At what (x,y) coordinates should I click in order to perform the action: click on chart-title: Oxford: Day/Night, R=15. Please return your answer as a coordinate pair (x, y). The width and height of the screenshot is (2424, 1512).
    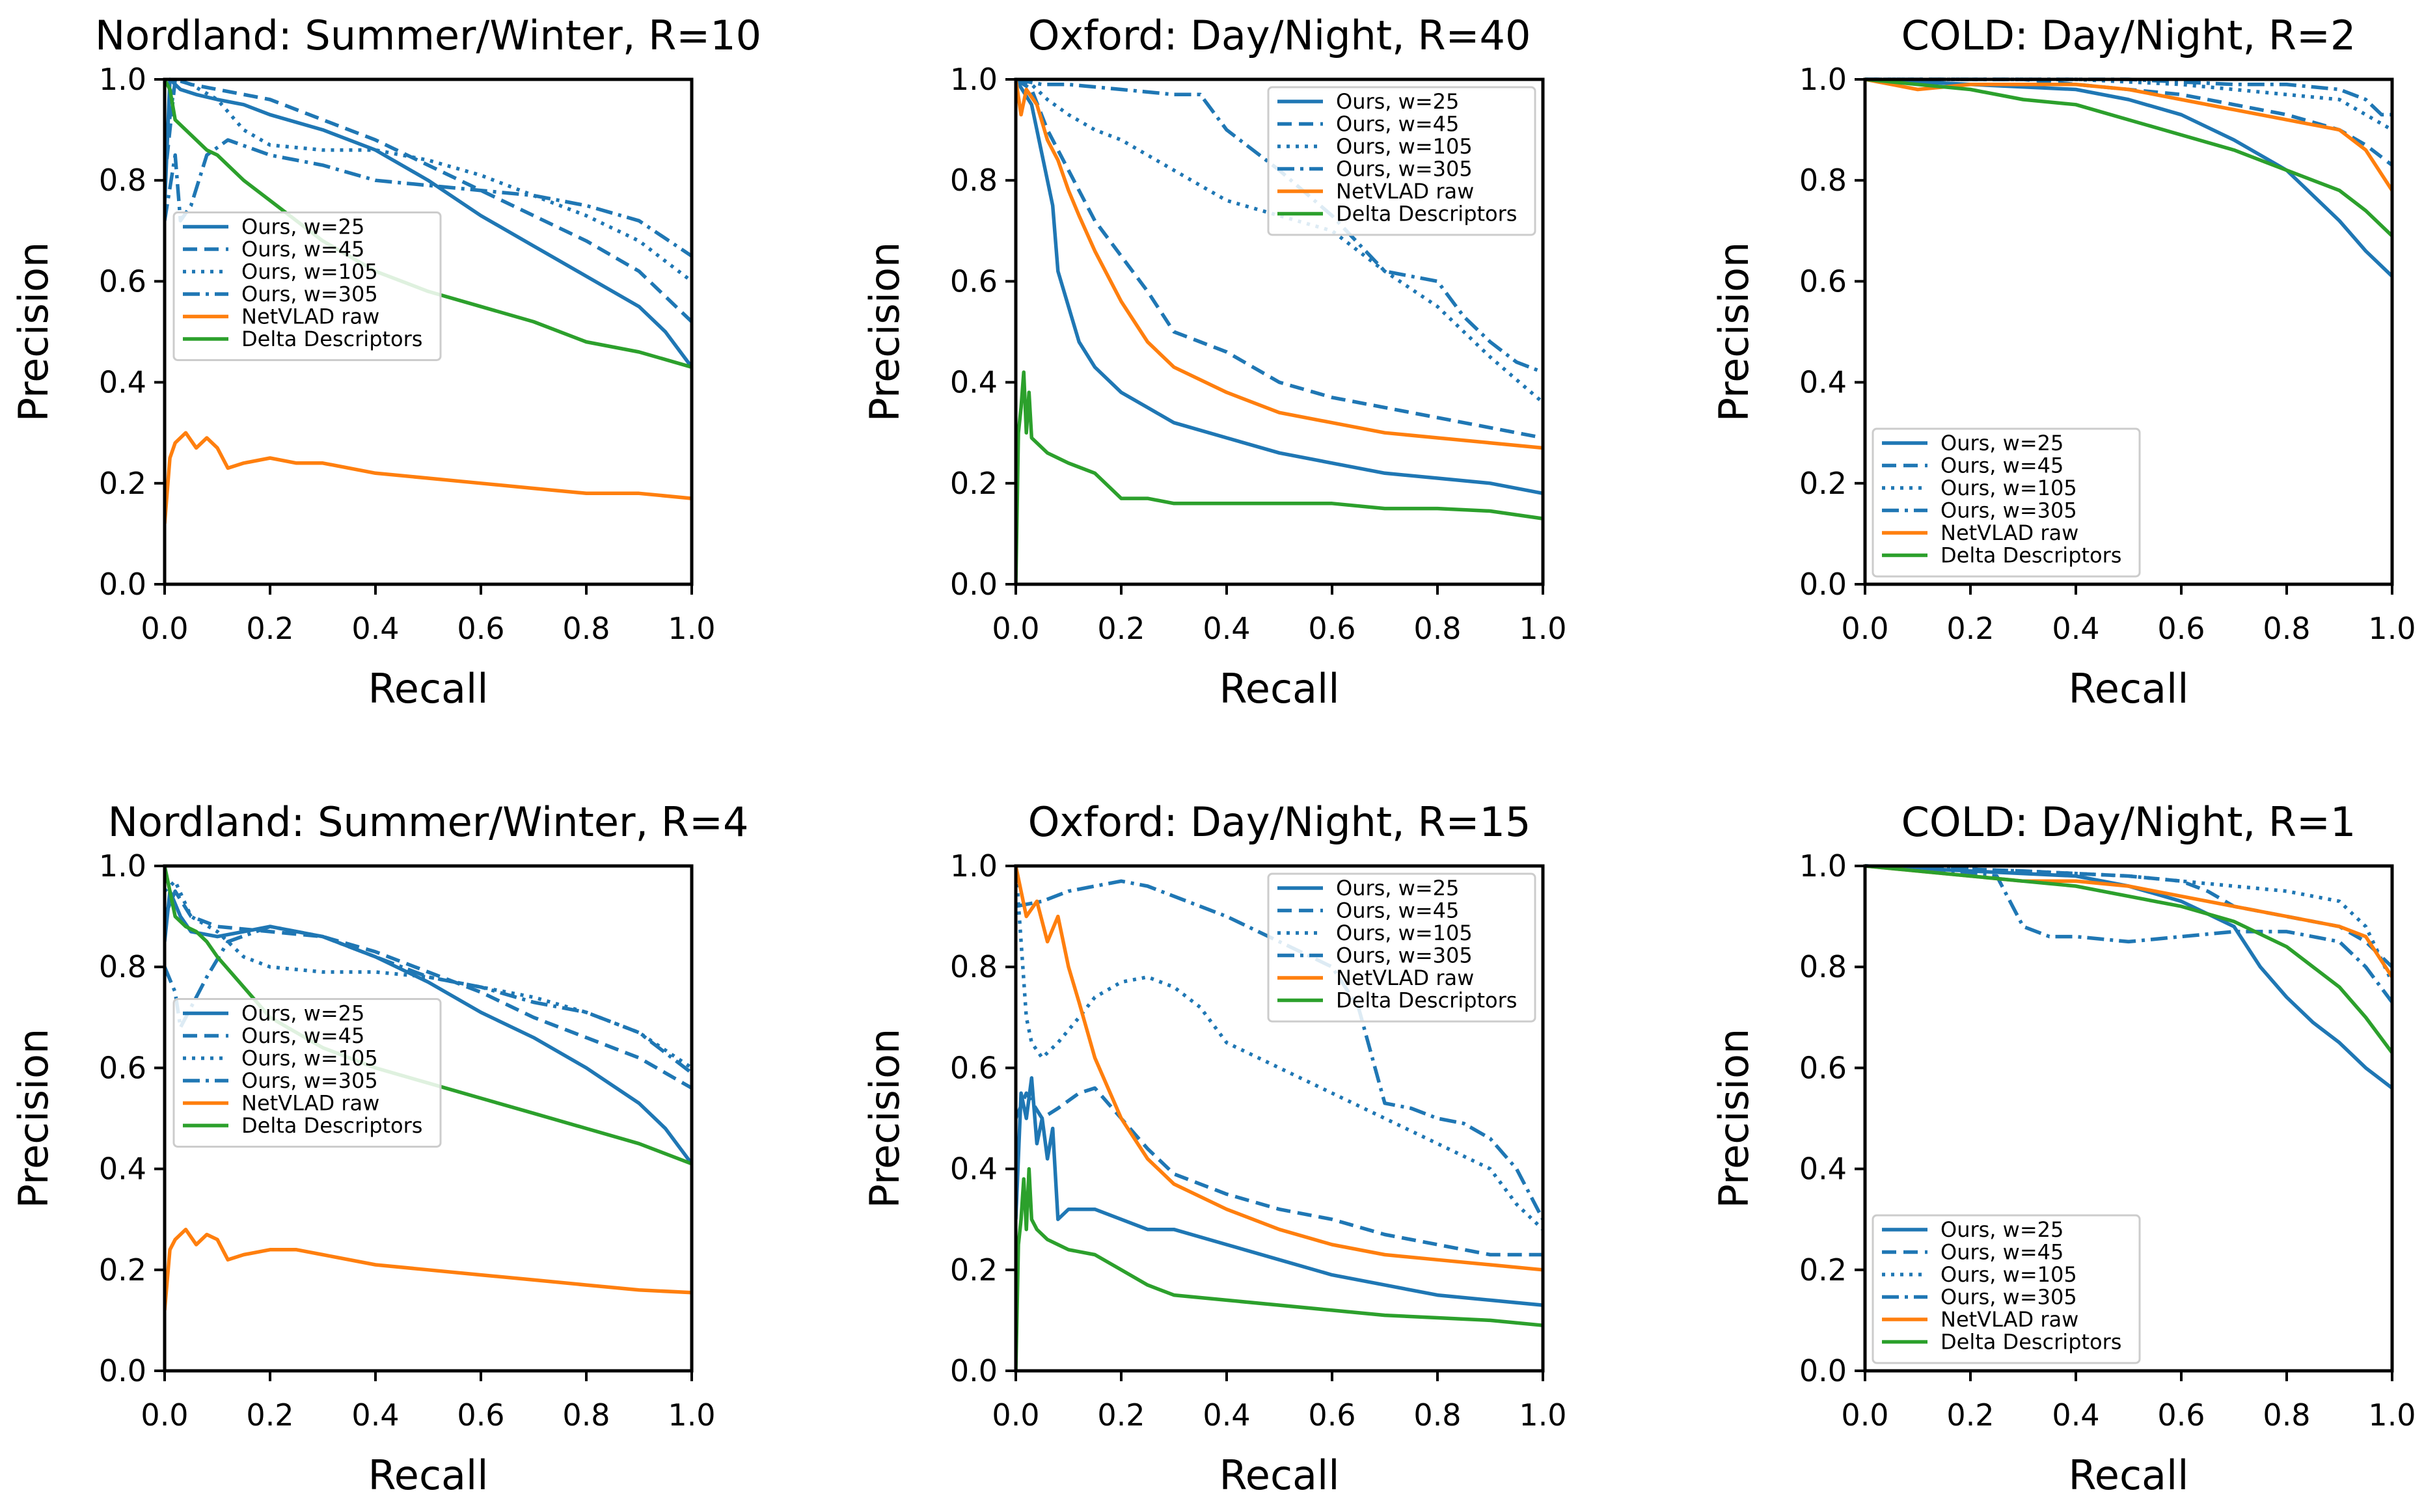
    Looking at the image, I should click on (1279, 822).